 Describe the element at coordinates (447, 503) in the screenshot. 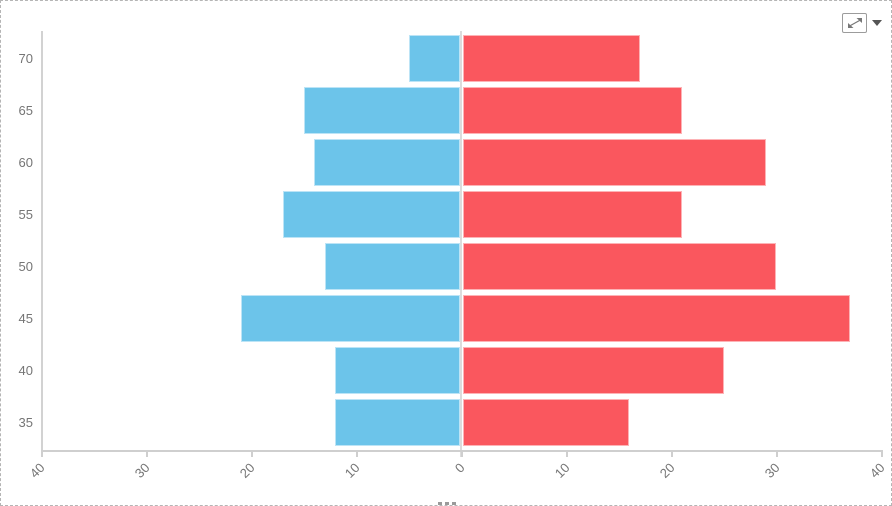

I see `resize-handle` at that location.